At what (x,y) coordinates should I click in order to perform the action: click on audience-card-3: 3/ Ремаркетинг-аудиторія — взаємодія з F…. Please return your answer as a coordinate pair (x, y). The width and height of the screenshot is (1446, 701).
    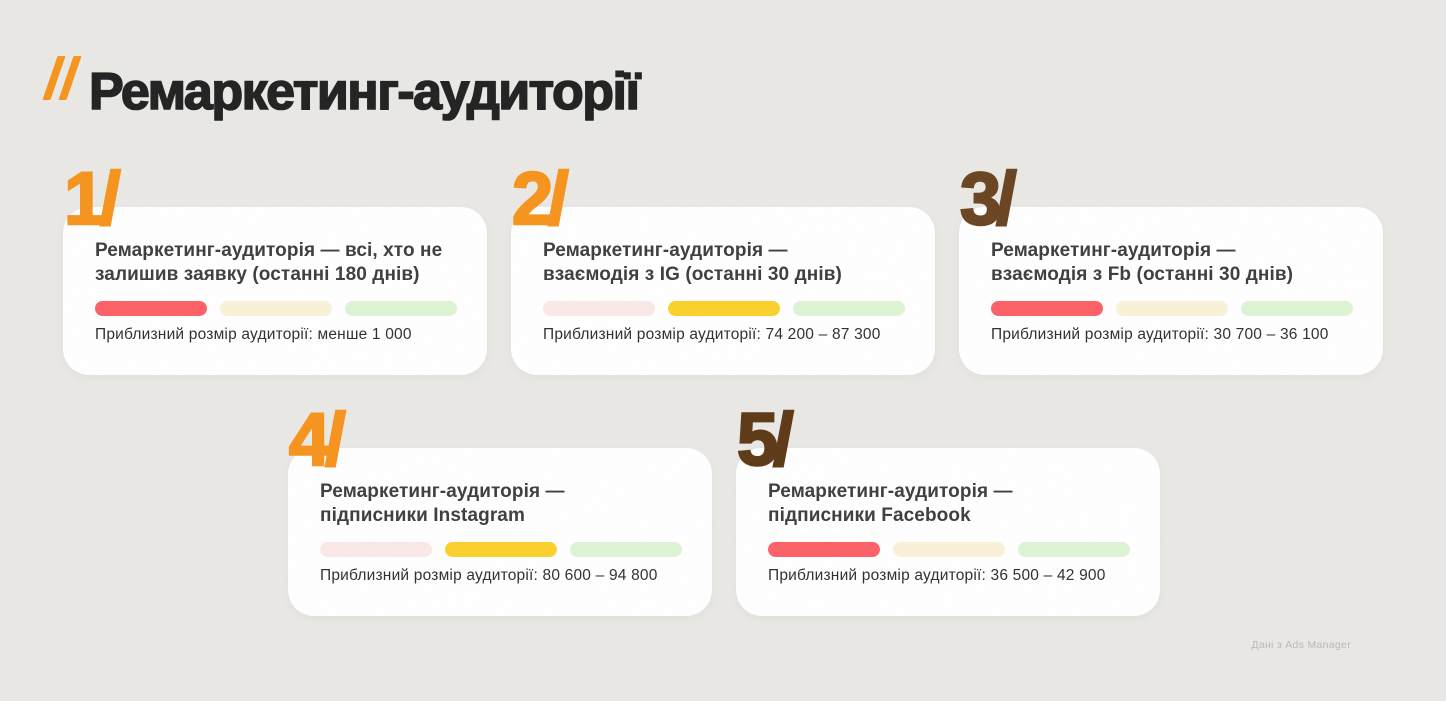
    Looking at the image, I should click on (1171, 267).